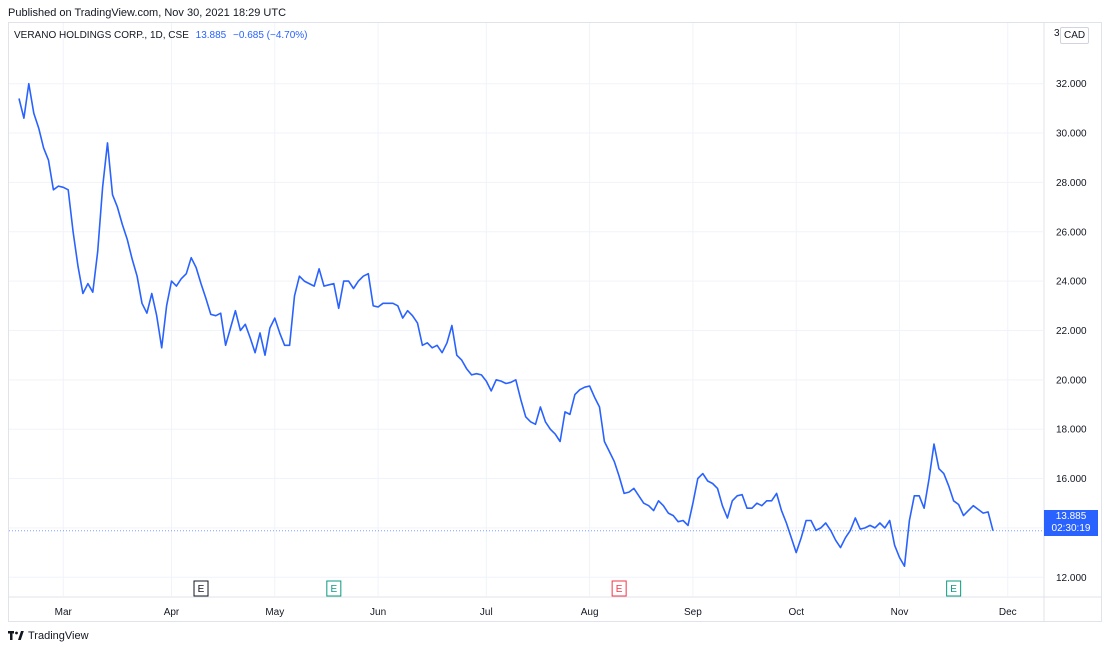 The width and height of the screenshot is (1110, 652). Describe the element at coordinates (270, 35) in the screenshot. I see `legend-change: −0.685 (−4.70%)` at that location.